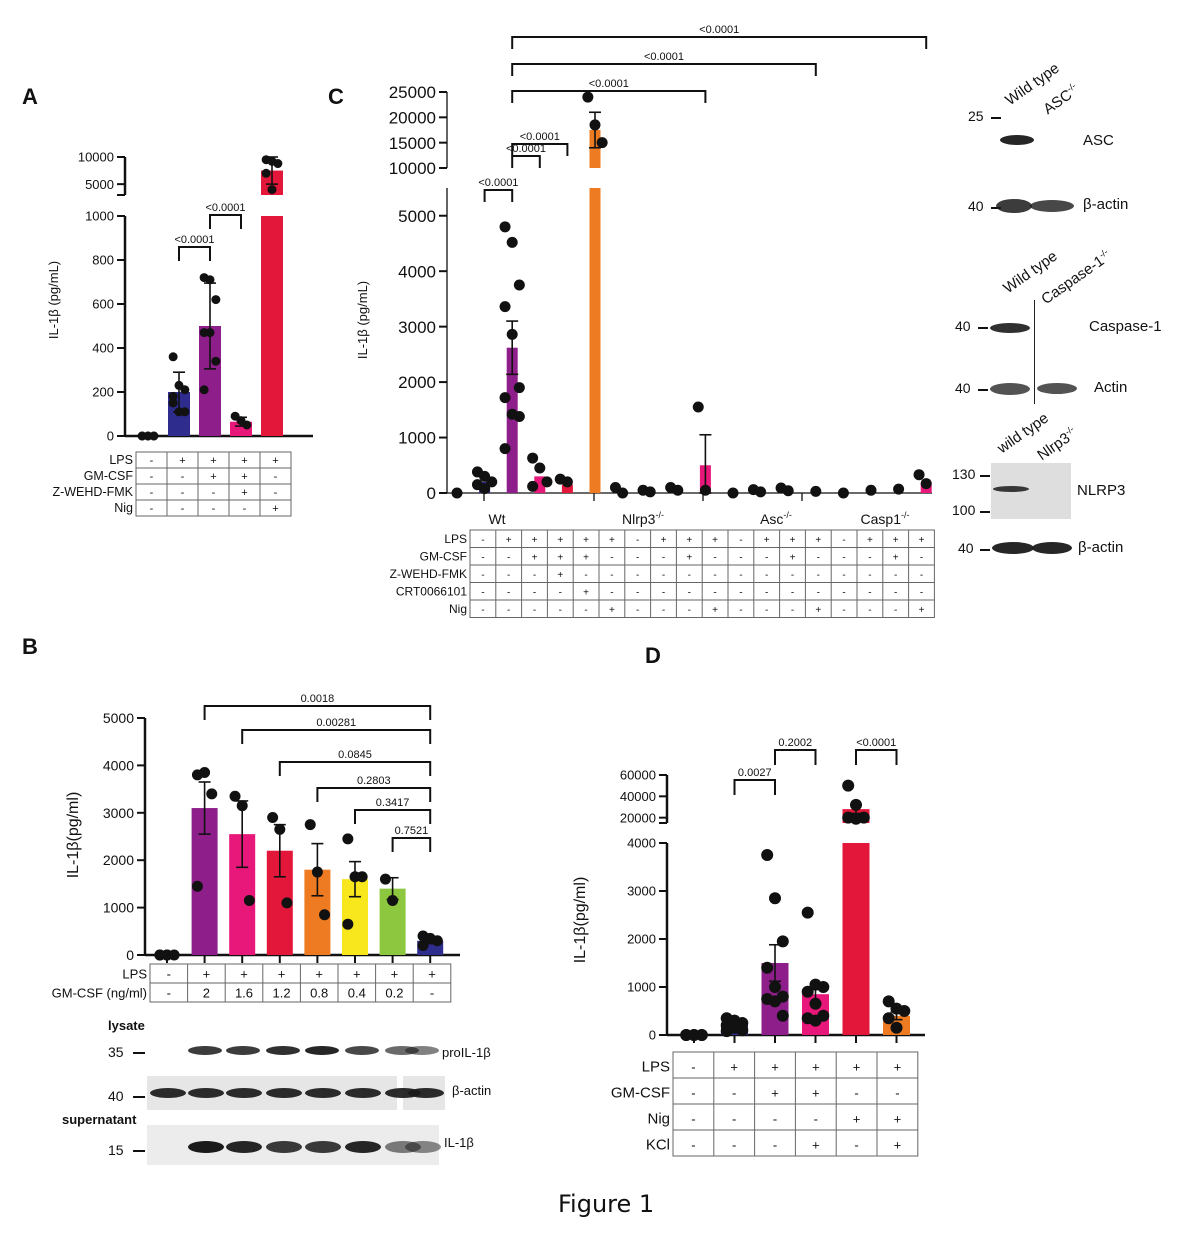  I want to click on table-cell: 2, so click(206, 992).